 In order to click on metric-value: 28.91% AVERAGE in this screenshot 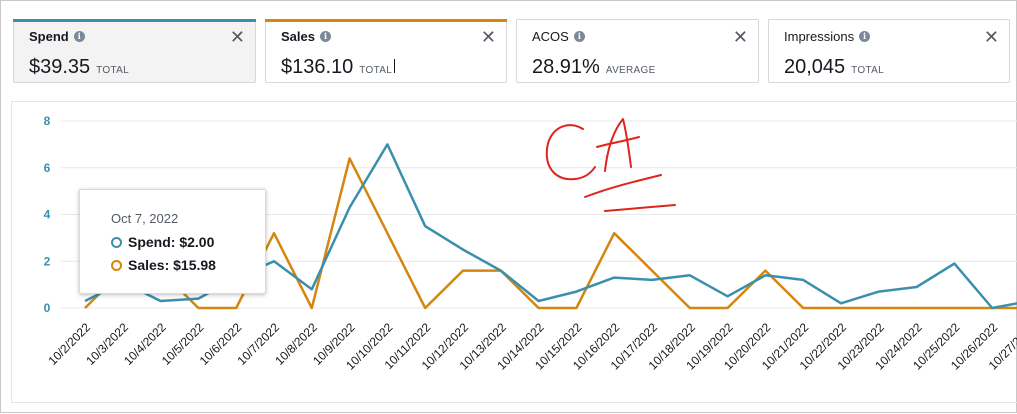, I will do `click(594, 67)`.